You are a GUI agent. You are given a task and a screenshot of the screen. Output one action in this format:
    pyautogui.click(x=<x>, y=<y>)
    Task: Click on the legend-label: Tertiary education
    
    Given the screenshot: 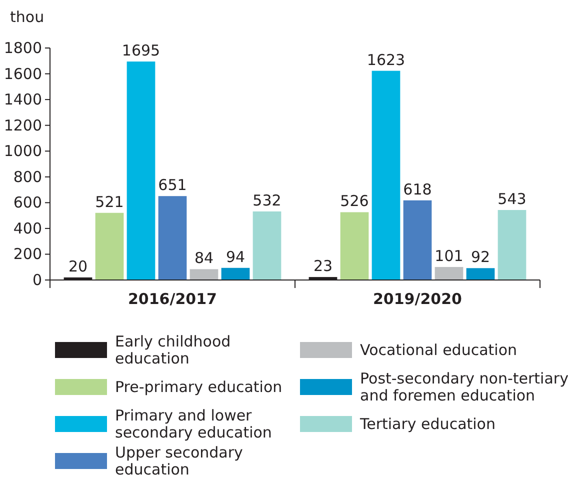 What is the action you would take?
    pyautogui.click(x=427, y=424)
    